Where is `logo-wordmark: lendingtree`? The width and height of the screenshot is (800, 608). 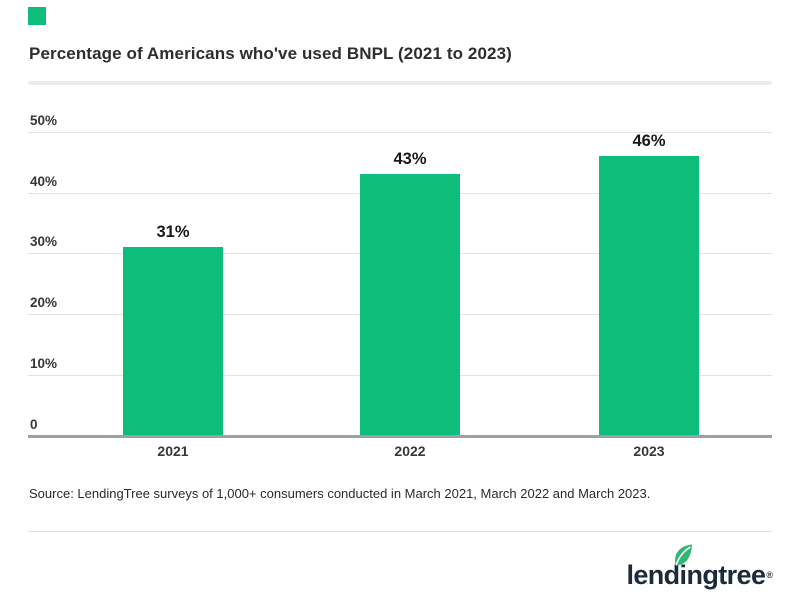 logo-wordmark: lendingtree is located at coordinates (696, 575).